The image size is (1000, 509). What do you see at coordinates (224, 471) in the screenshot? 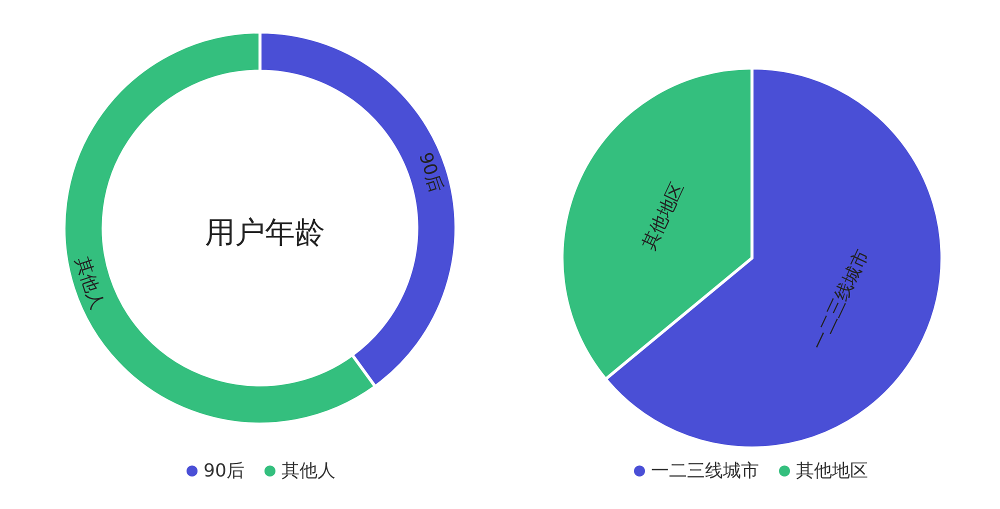
I see `legend-label: 90后` at bounding box center [224, 471].